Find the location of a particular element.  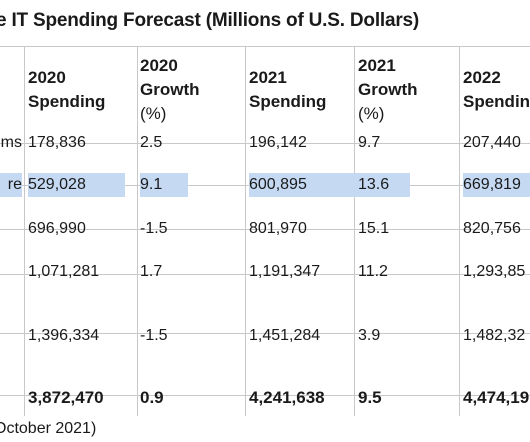

table-cell: 1,482,32 is located at coordinates (494, 335).